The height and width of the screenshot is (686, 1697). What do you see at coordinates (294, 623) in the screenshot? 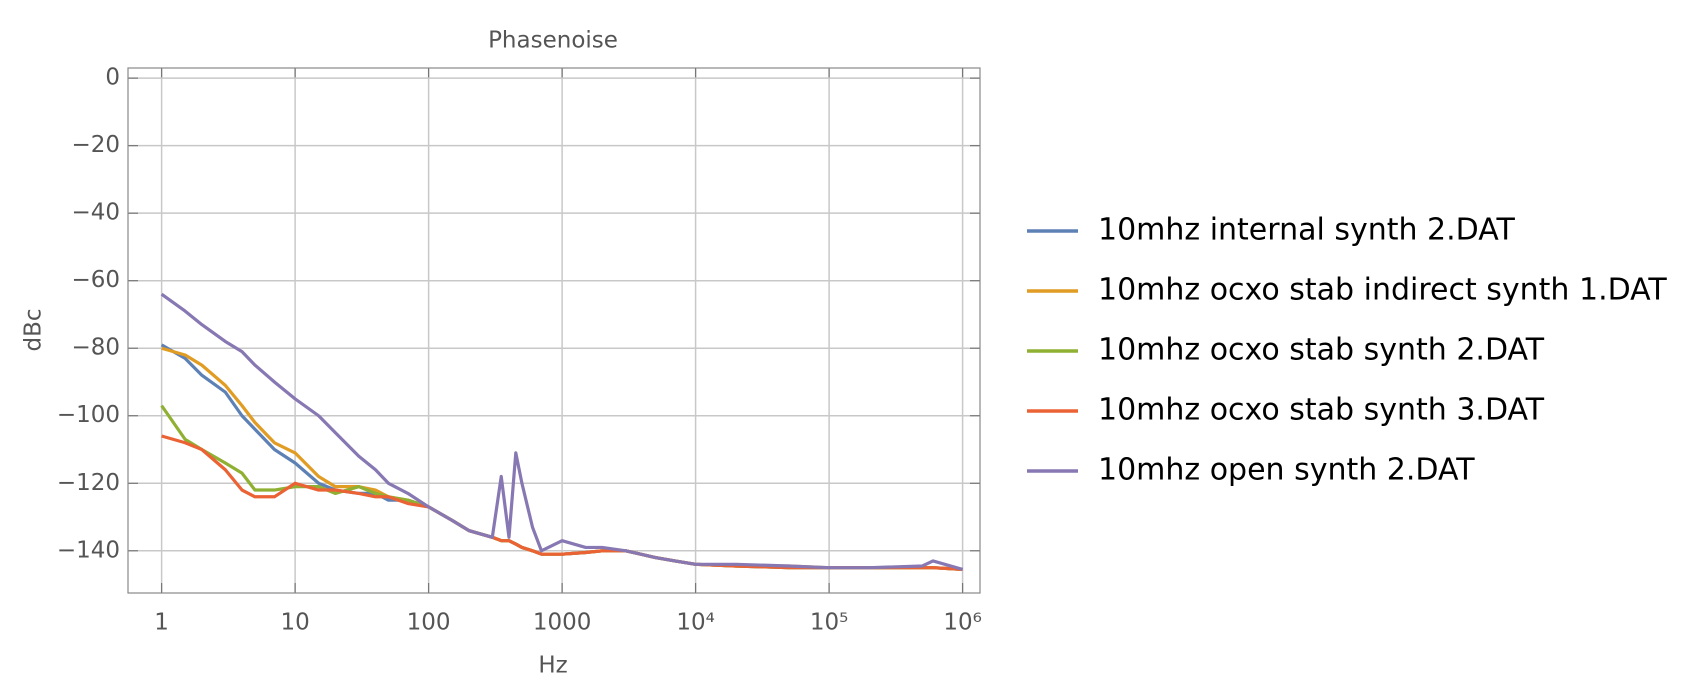
I see `x-tick-label: 10` at bounding box center [294, 623].